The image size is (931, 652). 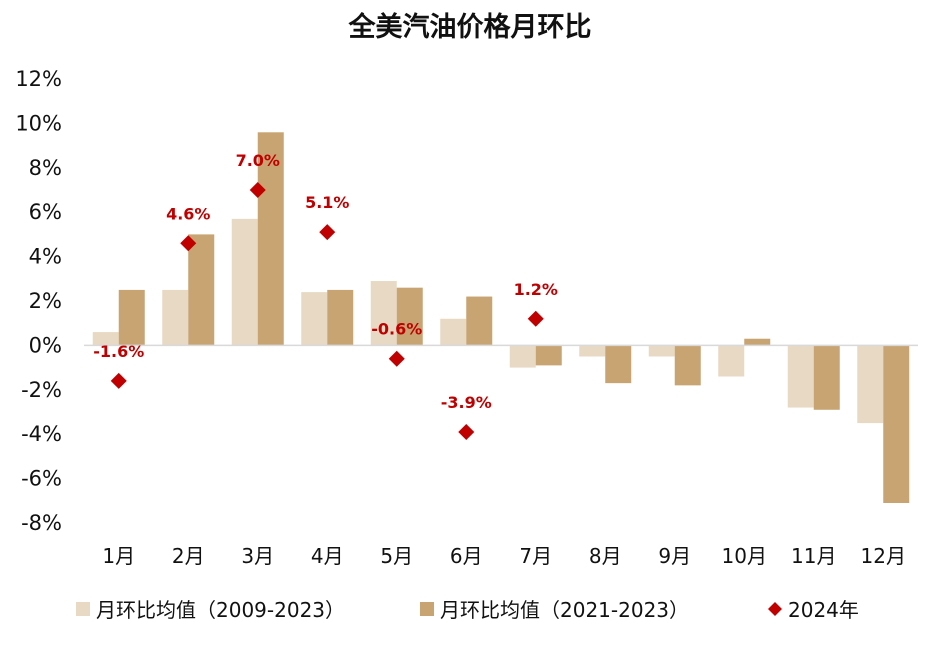 I want to click on x-tick-label: 1月, so click(x=118, y=556).